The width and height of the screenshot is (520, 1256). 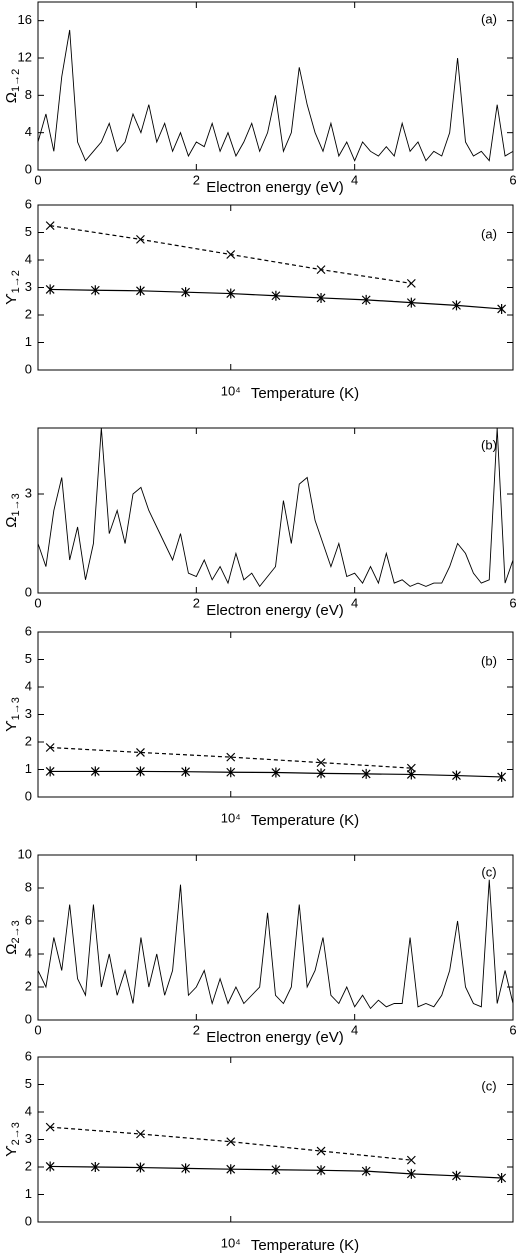 I want to click on panel-label: (a), so click(x=489, y=233).